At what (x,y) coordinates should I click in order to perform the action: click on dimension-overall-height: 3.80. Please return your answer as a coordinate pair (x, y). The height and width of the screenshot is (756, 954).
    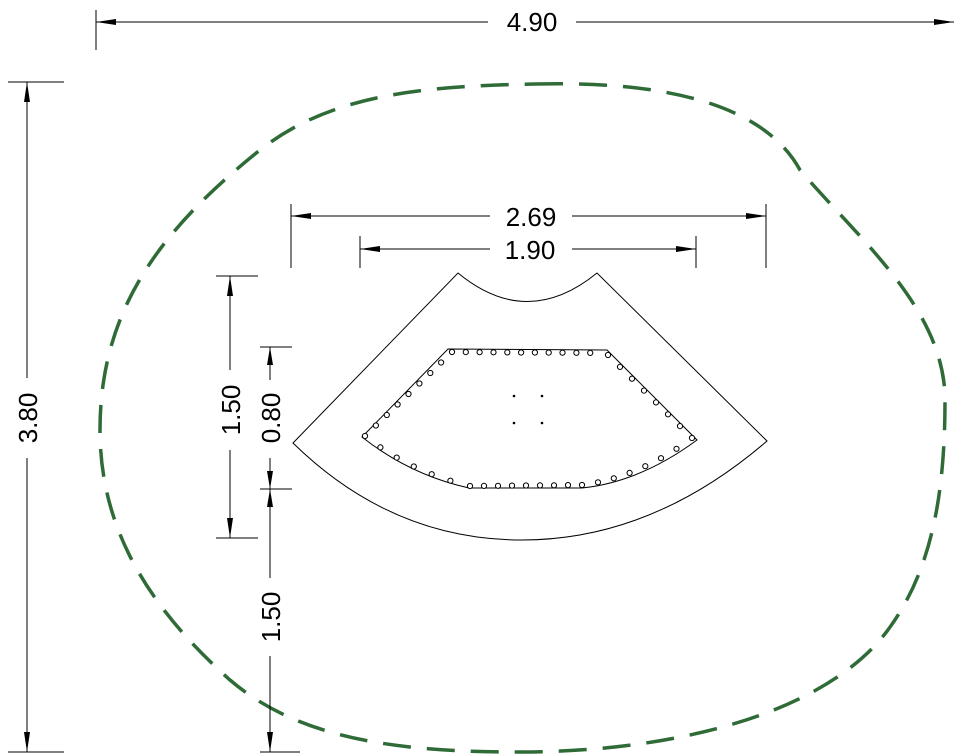
    Looking at the image, I should click on (36, 417).